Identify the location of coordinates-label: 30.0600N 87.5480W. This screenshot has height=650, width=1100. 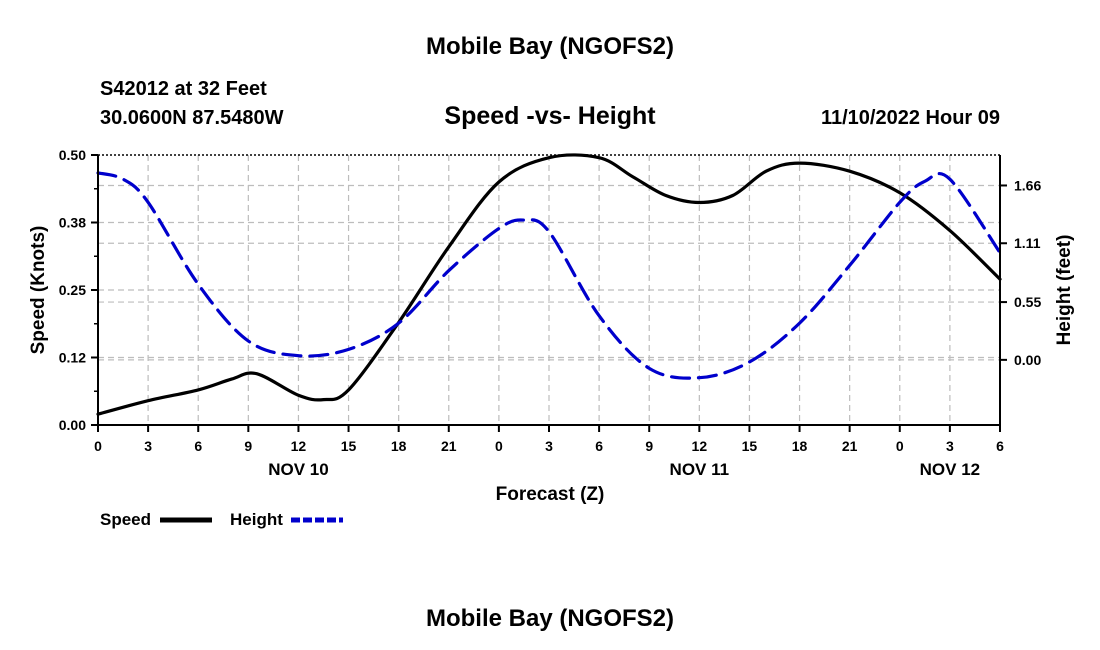
(192, 118).